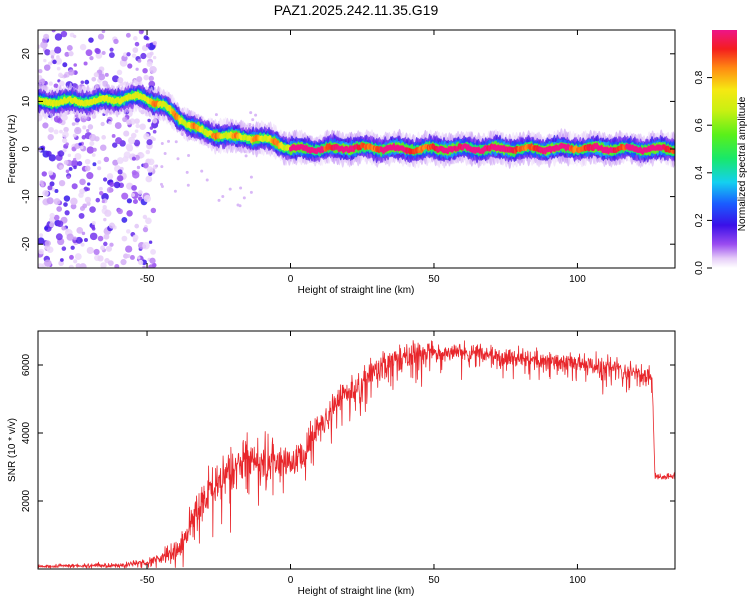  Describe the element at coordinates (699, 220) in the screenshot. I see `colorbar-tick-label: 0.2` at that location.